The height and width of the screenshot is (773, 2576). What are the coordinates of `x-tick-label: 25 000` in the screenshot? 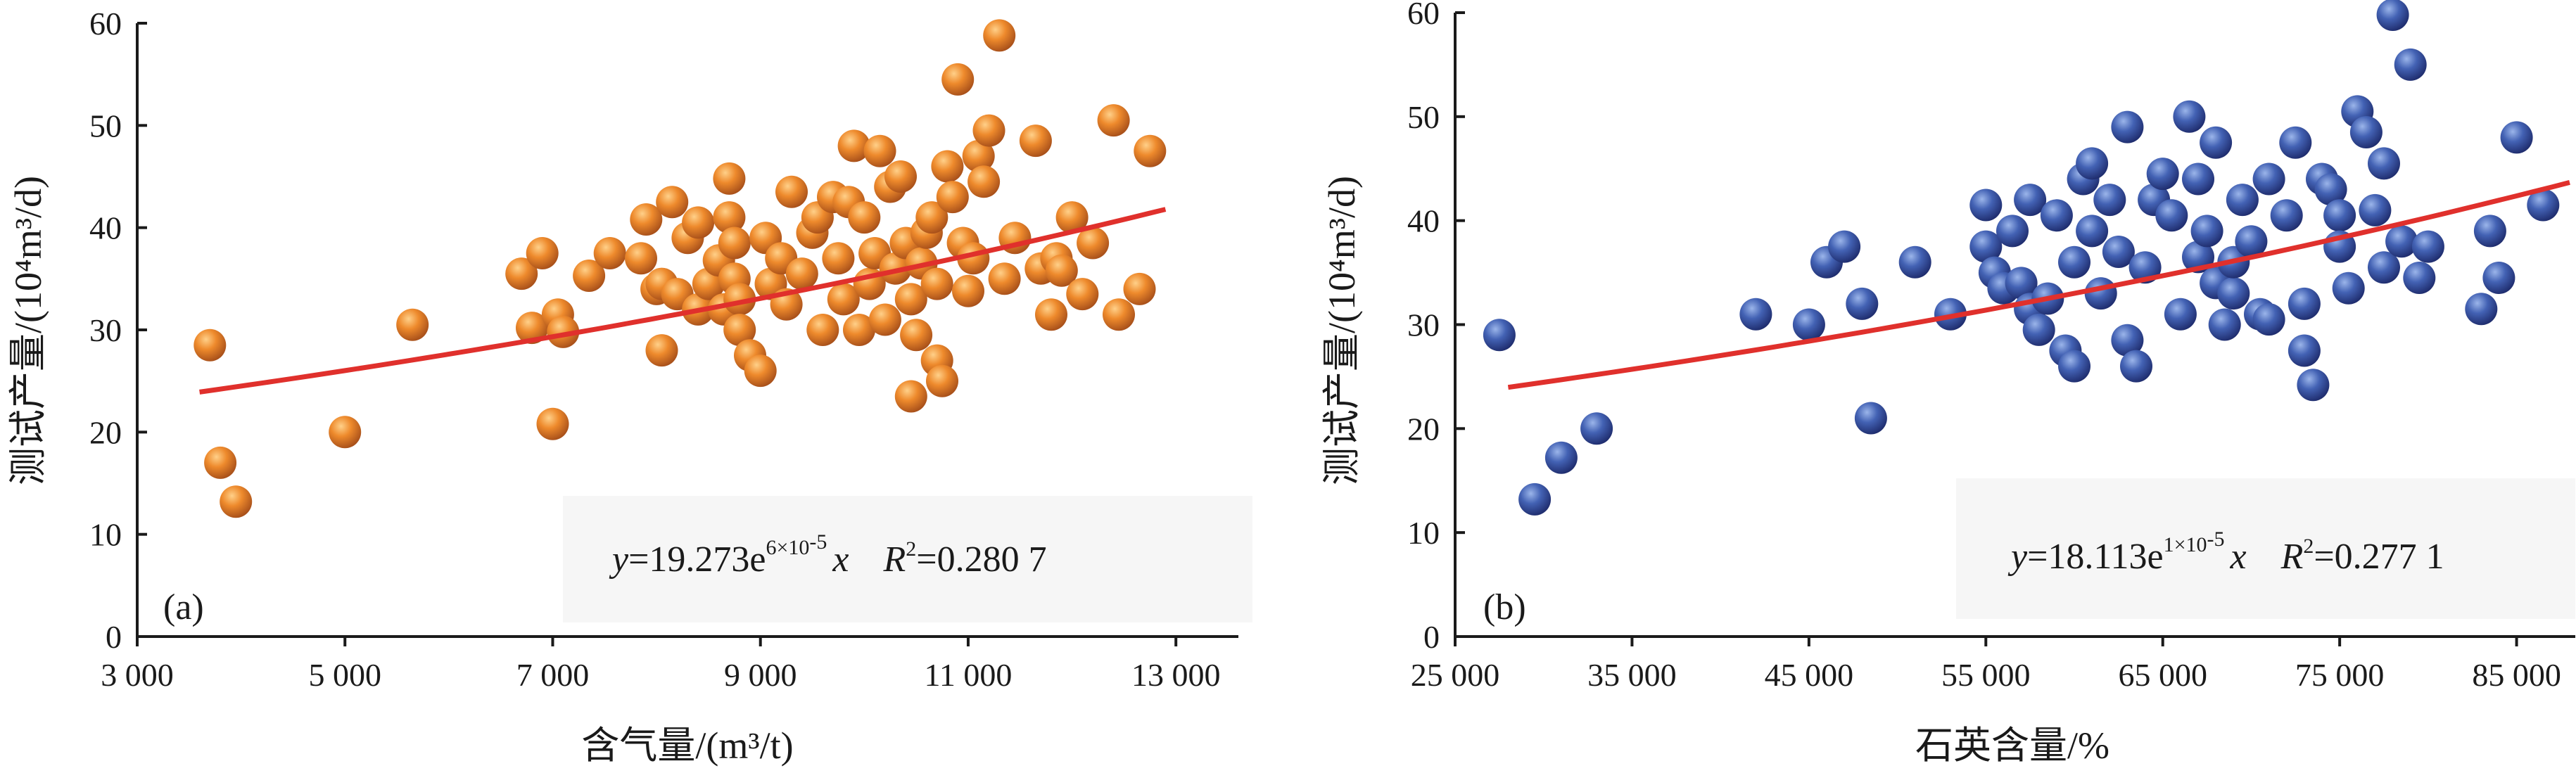 It's located at (1455, 675).